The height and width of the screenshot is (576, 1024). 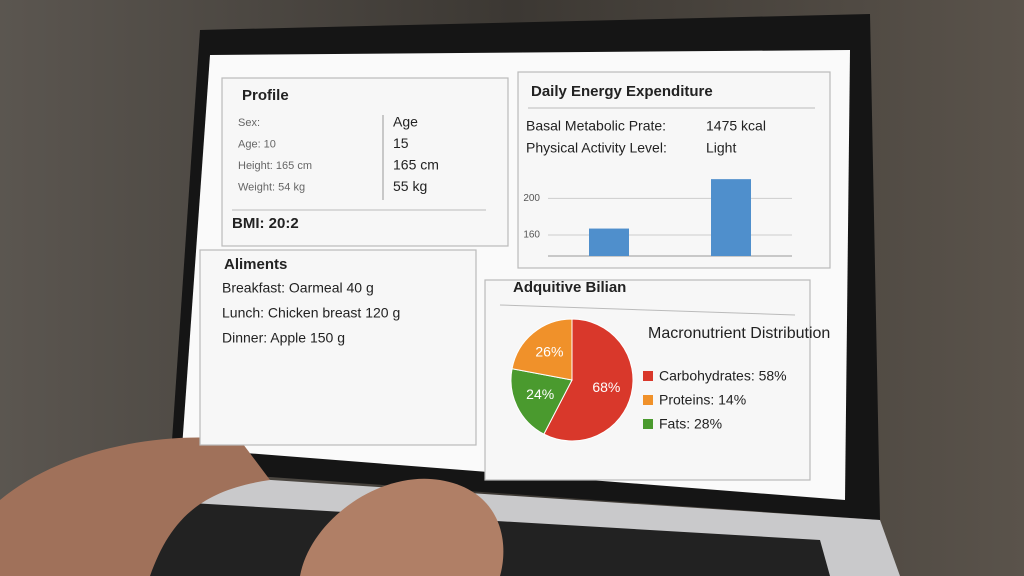 What do you see at coordinates (674, 170) in the screenshot?
I see `energy-panel` at bounding box center [674, 170].